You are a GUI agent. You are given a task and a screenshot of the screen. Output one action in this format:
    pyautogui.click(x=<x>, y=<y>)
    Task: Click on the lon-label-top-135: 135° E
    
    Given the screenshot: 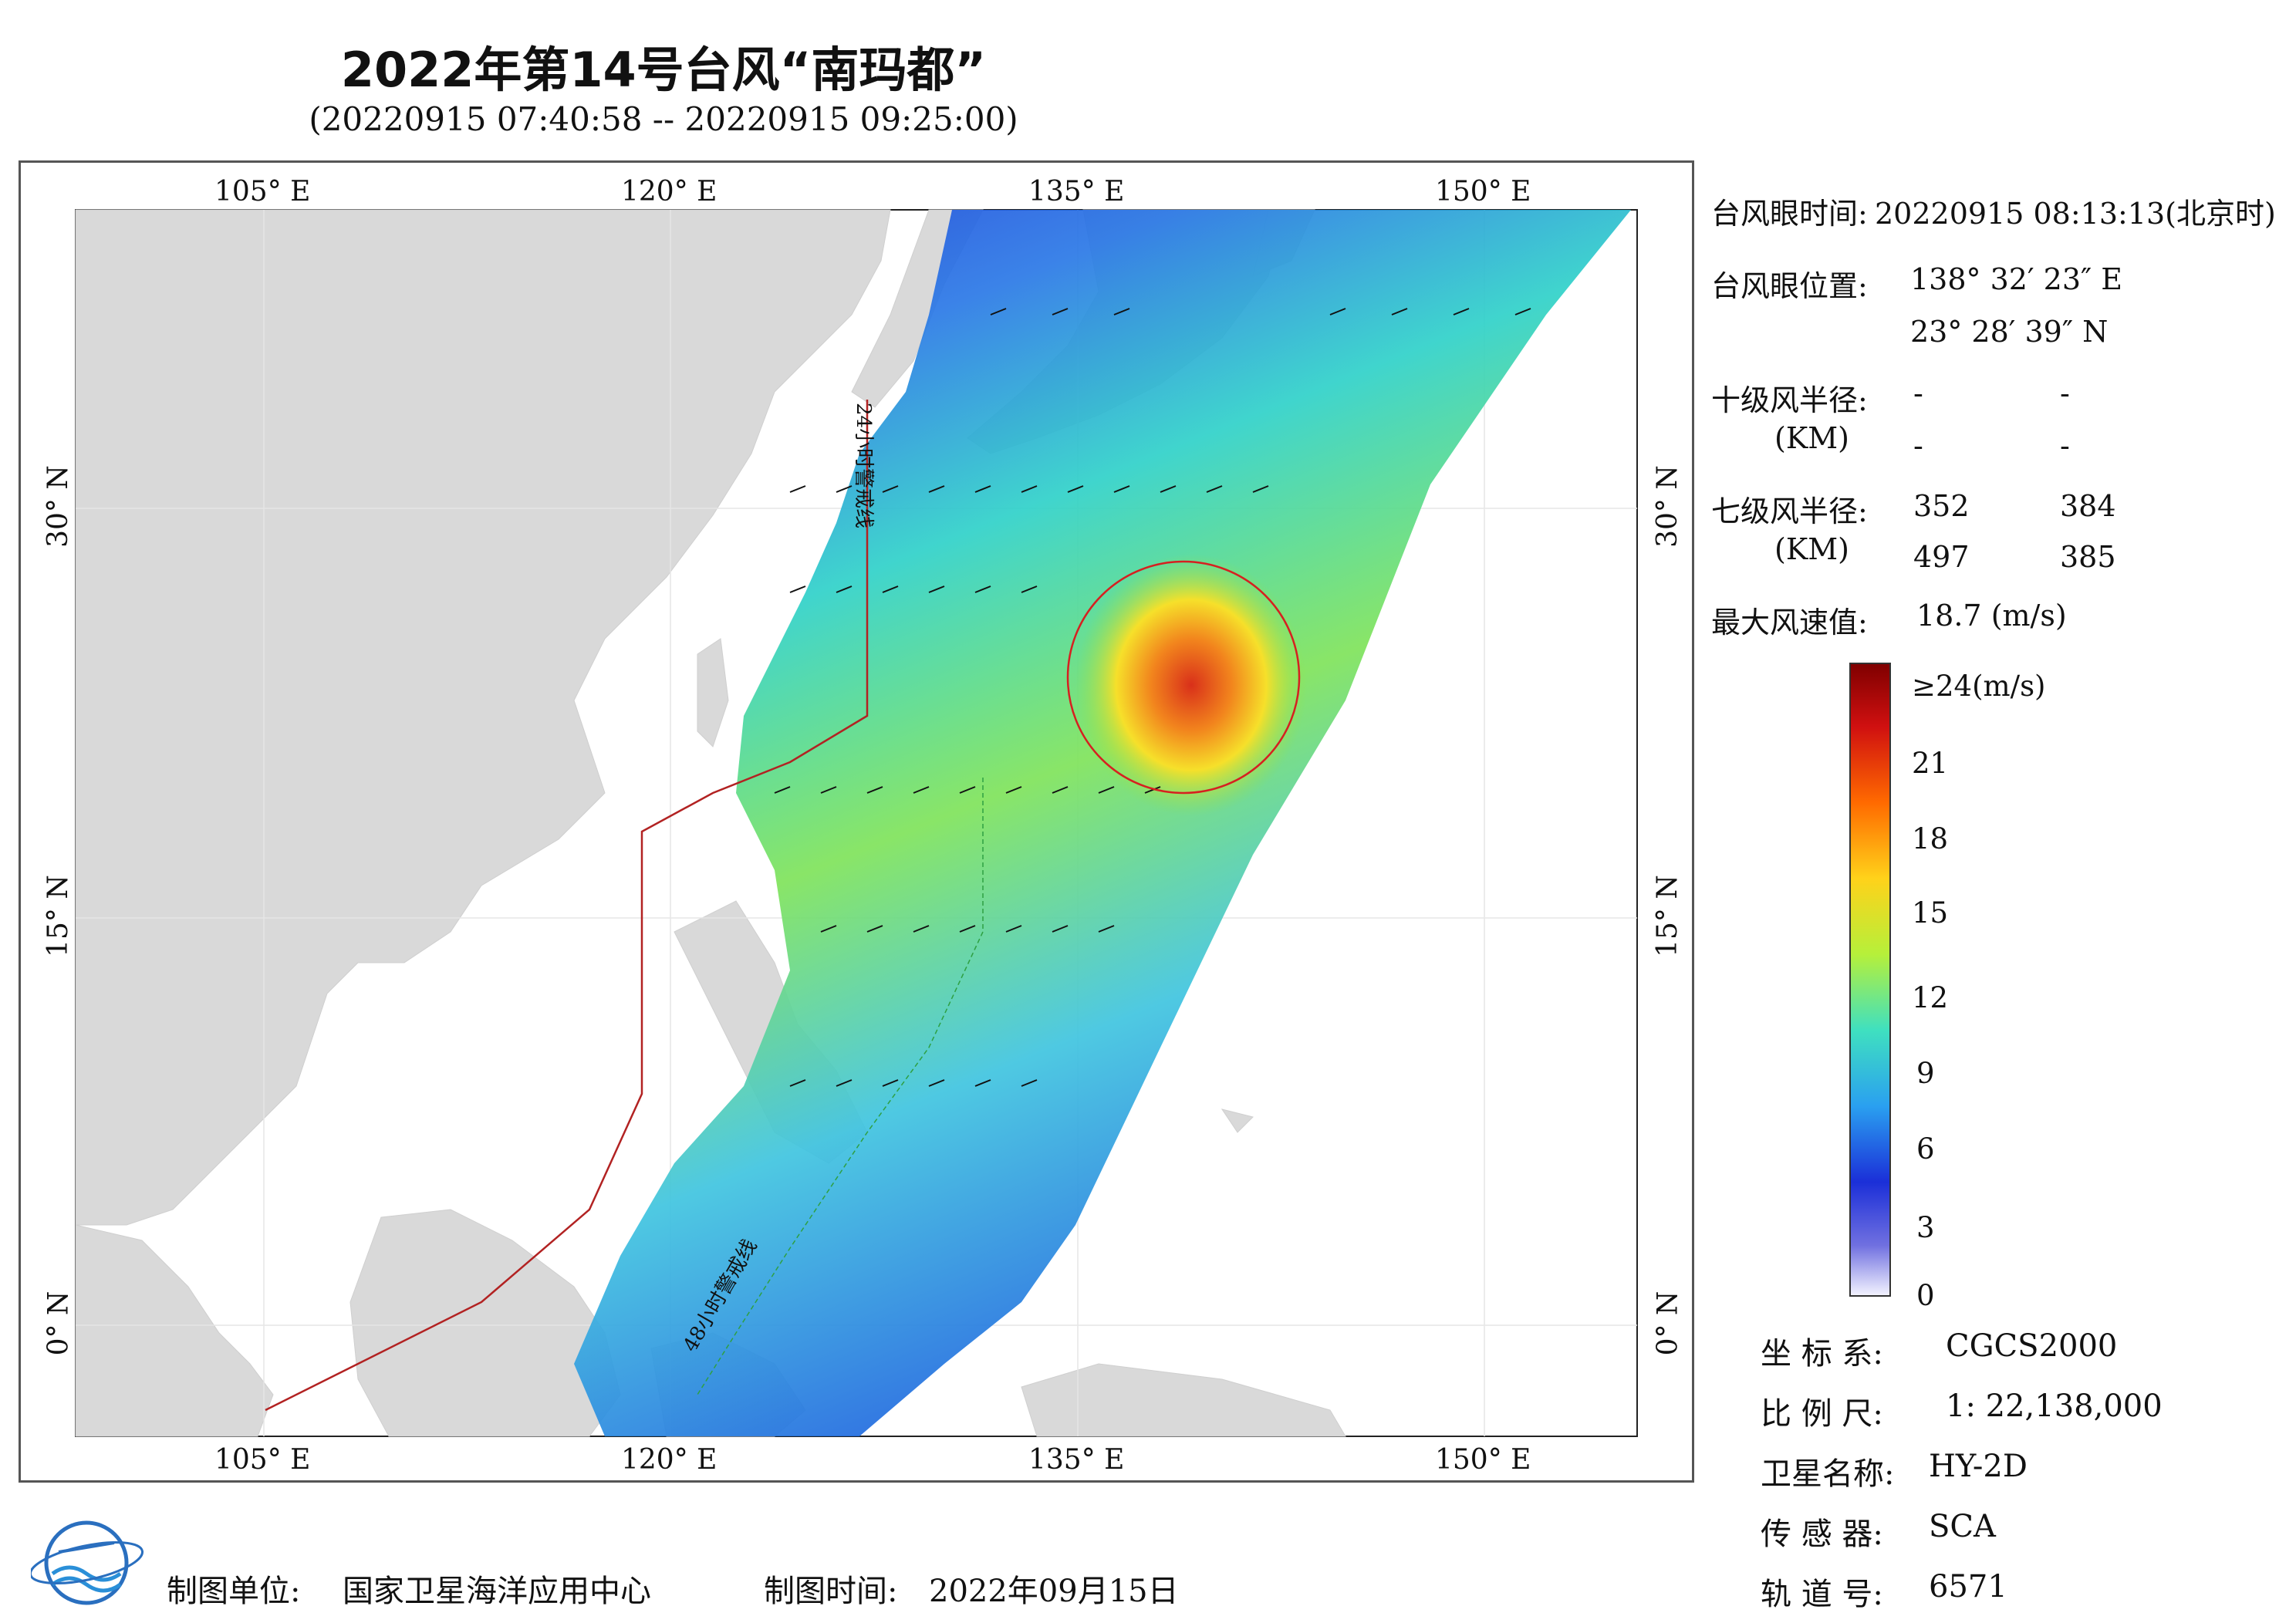 What is the action you would take?
    pyautogui.click(x=1076, y=192)
    